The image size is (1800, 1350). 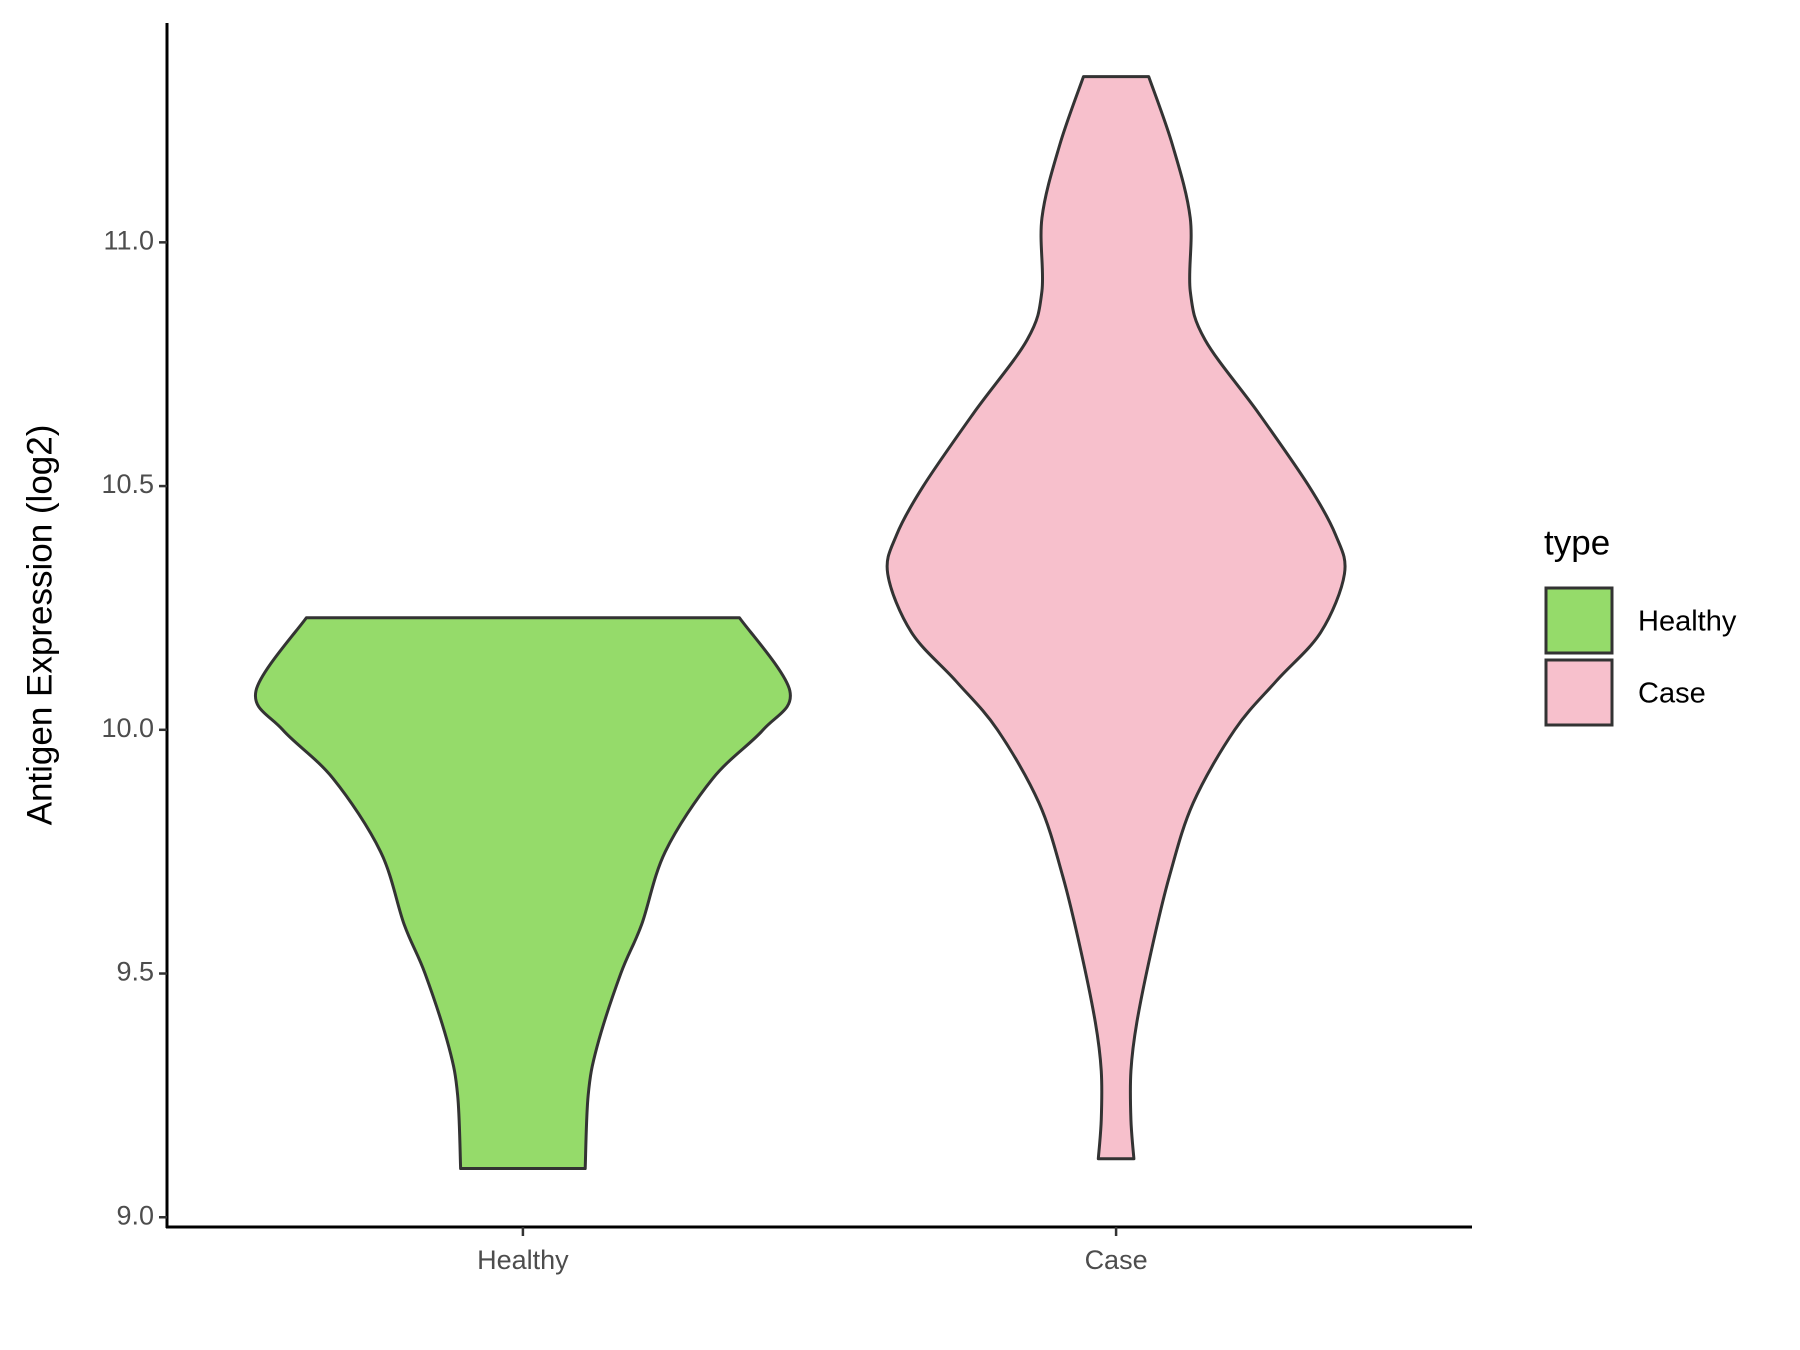 What do you see at coordinates (523, 1260) in the screenshot?
I see `x-tick-label: Healthy` at bounding box center [523, 1260].